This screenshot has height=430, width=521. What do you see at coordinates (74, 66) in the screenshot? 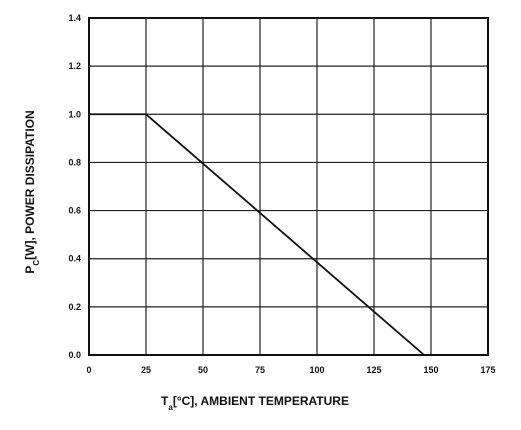
I see `y-tick-label: 1.2` at bounding box center [74, 66].